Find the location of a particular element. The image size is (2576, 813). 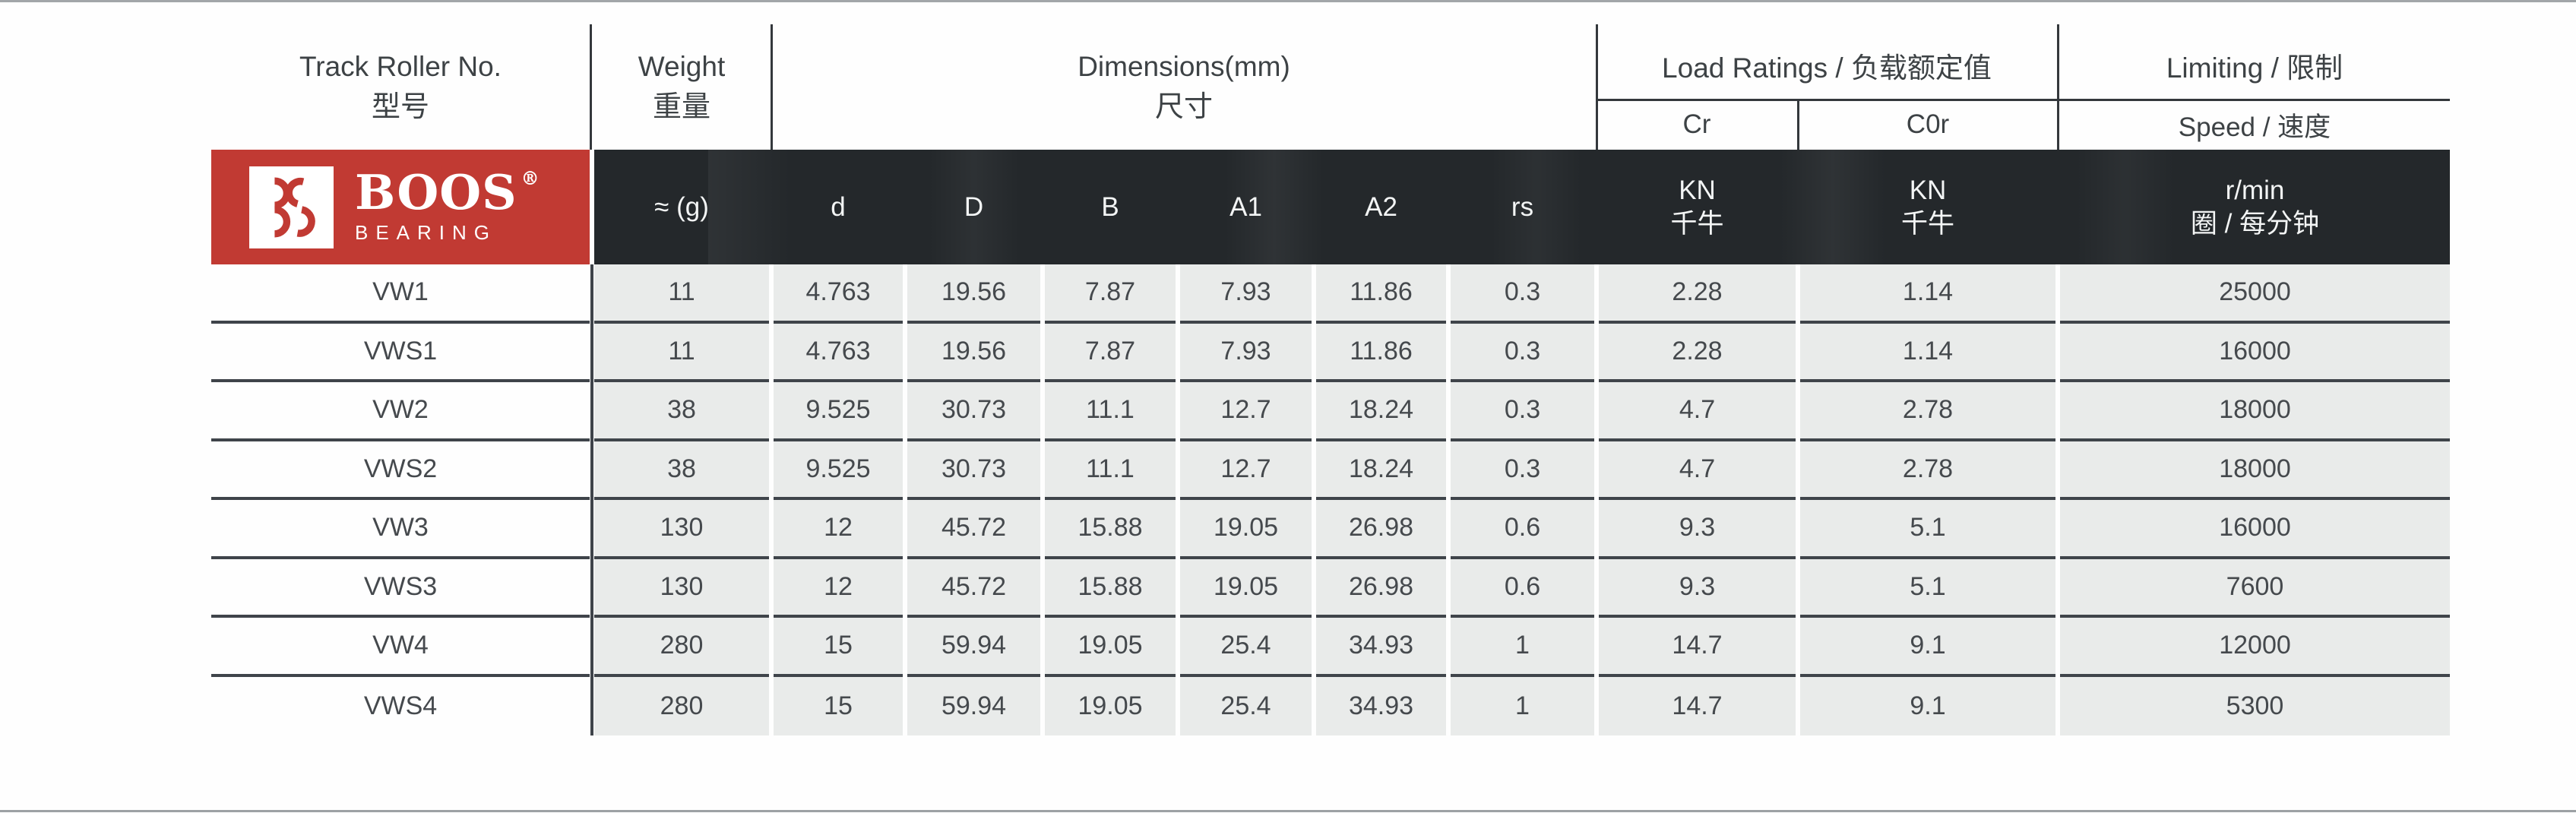

header-cr: Cr is located at coordinates (1697, 124).